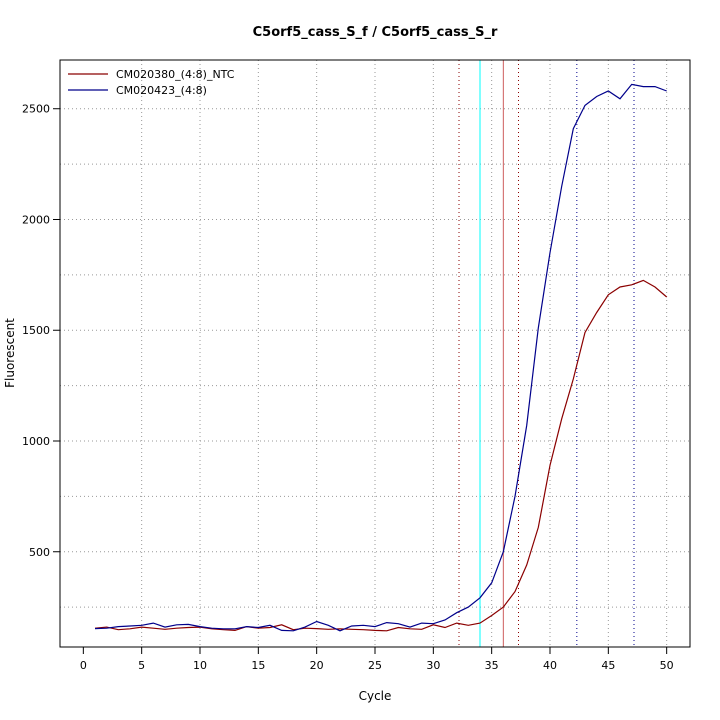 The image size is (720, 720). What do you see at coordinates (608, 665) in the screenshot?
I see `x-tick-label: 45` at bounding box center [608, 665].